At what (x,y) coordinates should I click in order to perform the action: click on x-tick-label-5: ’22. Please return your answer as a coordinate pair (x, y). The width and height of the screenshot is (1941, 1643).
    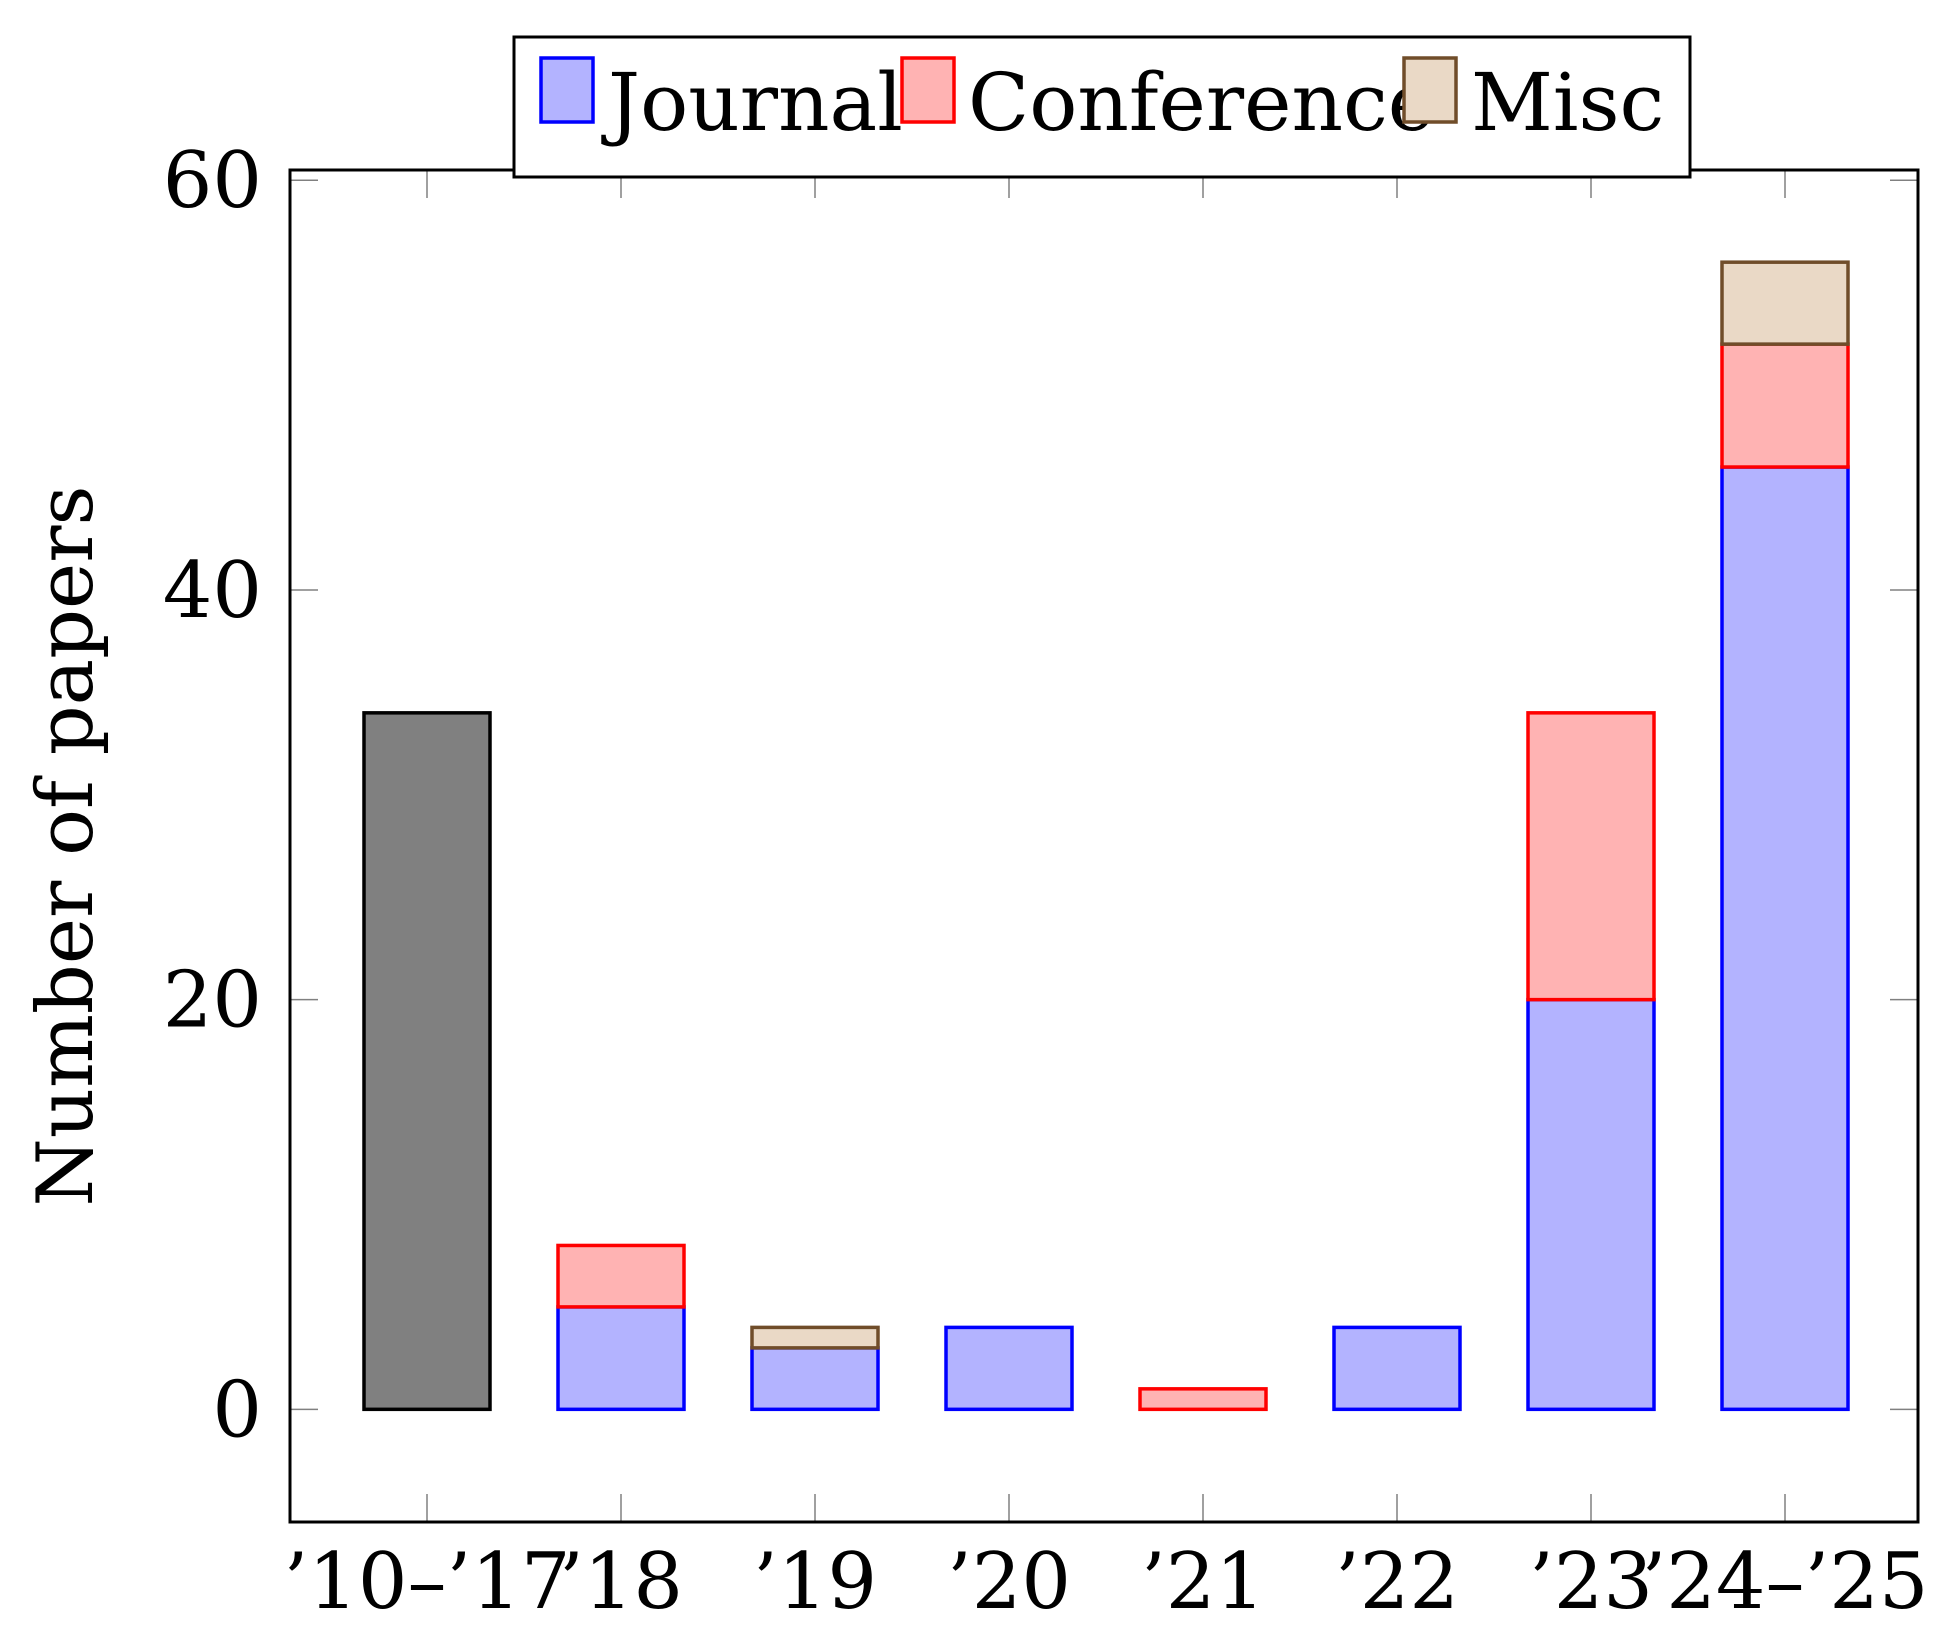
    Looking at the image, I should click on (1397, 1582).